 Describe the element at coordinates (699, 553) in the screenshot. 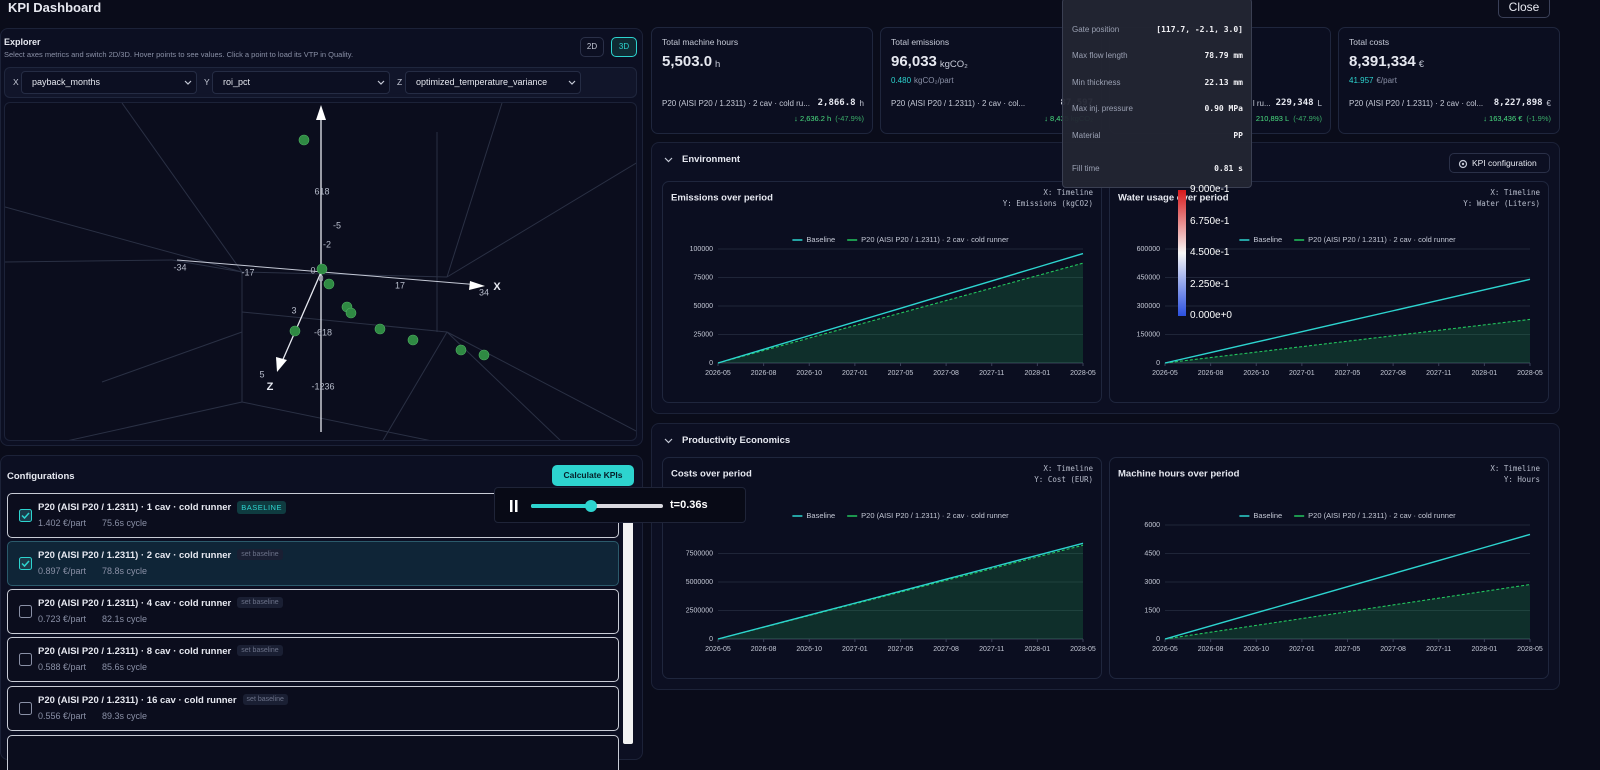

I see `y-tick-label: 7500000` at that location.